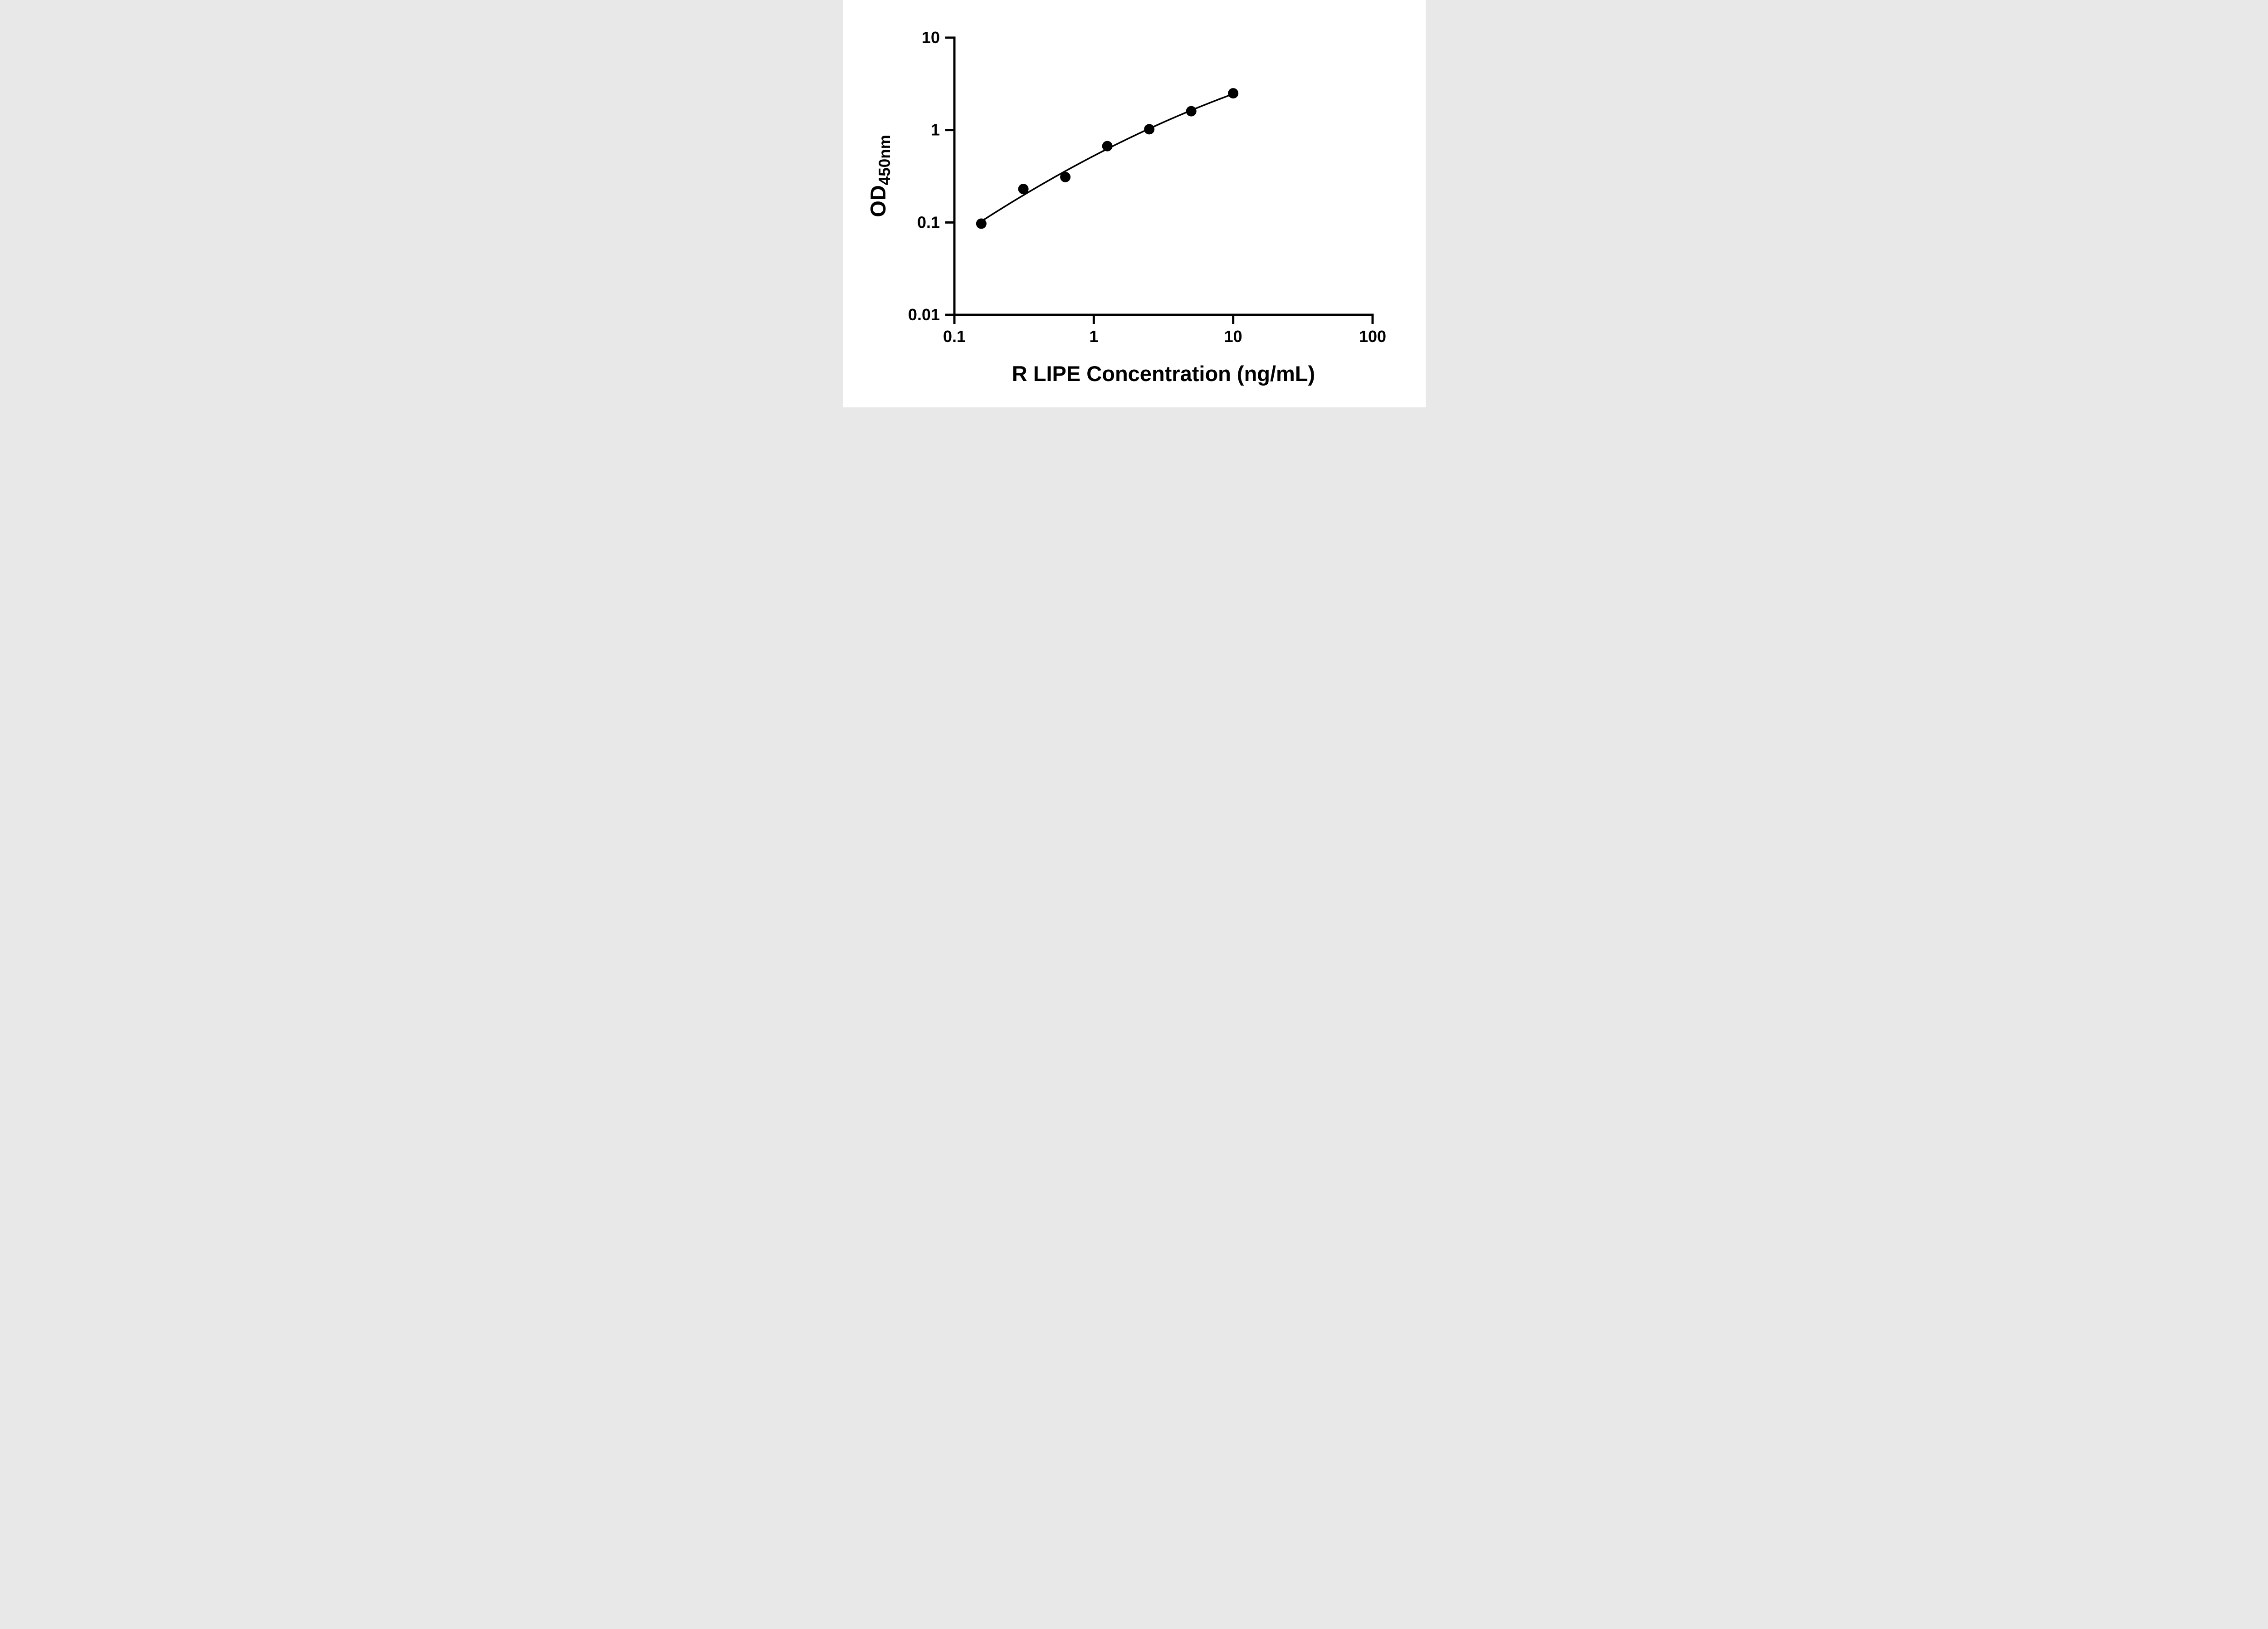  What do you see at coordinates (1163, 374) in the screenshot?
I see `x-axis-title: R LIPE Concentration (ng/mL)` at bounding box center [1163, 374].